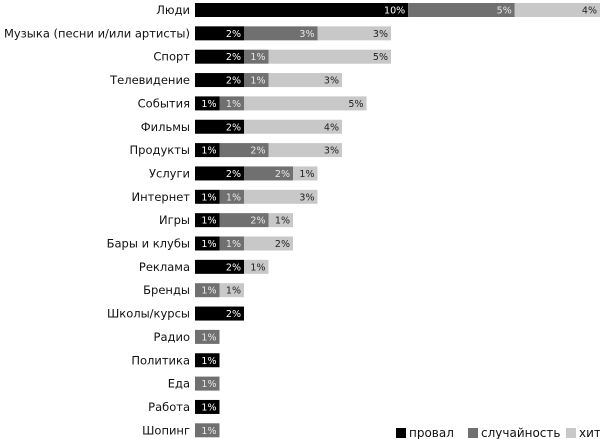 The image size is (600, 439). What do you see at coordinates (165, 127) in the screenshot?
I see `category-label: Фильмы` at bounding box center [165, 127].